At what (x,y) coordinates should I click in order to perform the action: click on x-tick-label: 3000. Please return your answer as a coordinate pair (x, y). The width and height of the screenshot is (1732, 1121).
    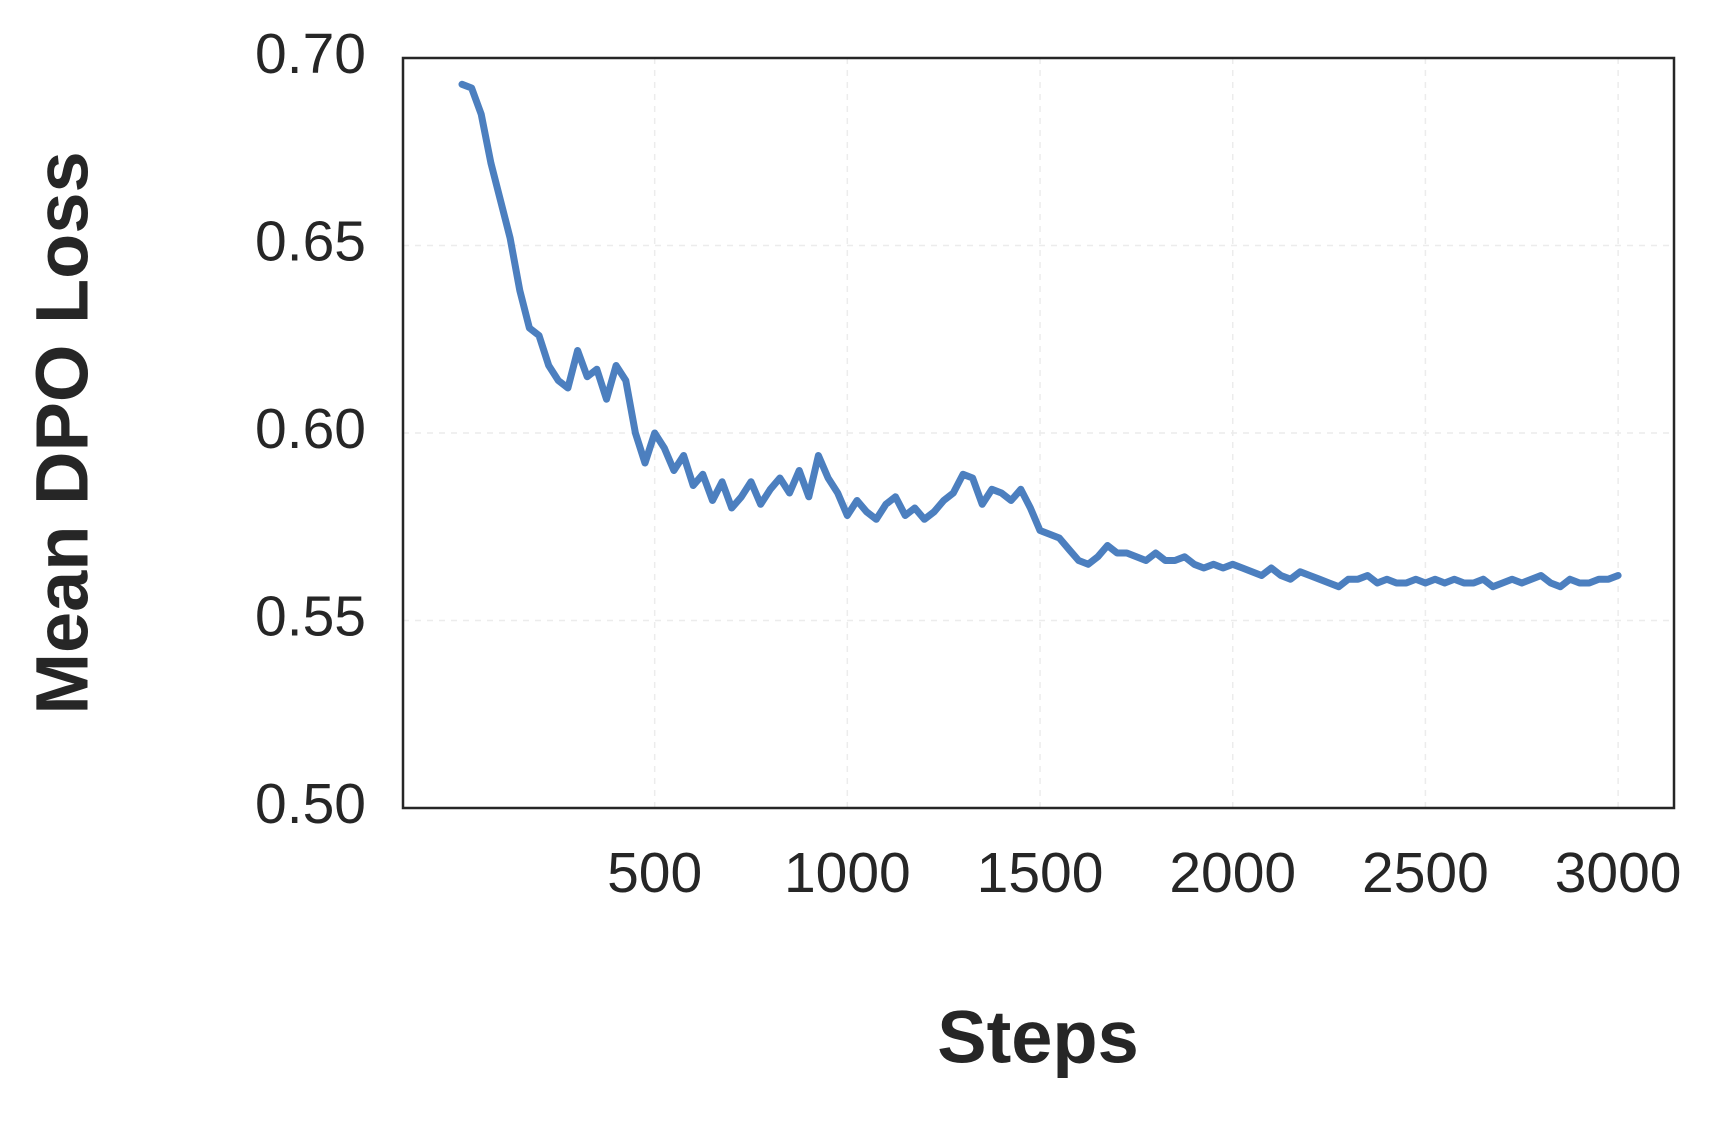
    Looking at the image, I should click on (1618, 873).